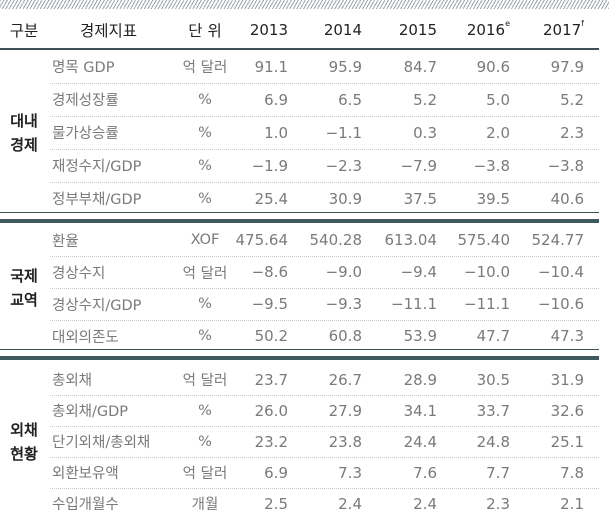 The image size is (609, 520). What do you see at coordinates (24, 144) in the screenshot?
I see `section-label-line: 경제` at bounding box center [24, 144].